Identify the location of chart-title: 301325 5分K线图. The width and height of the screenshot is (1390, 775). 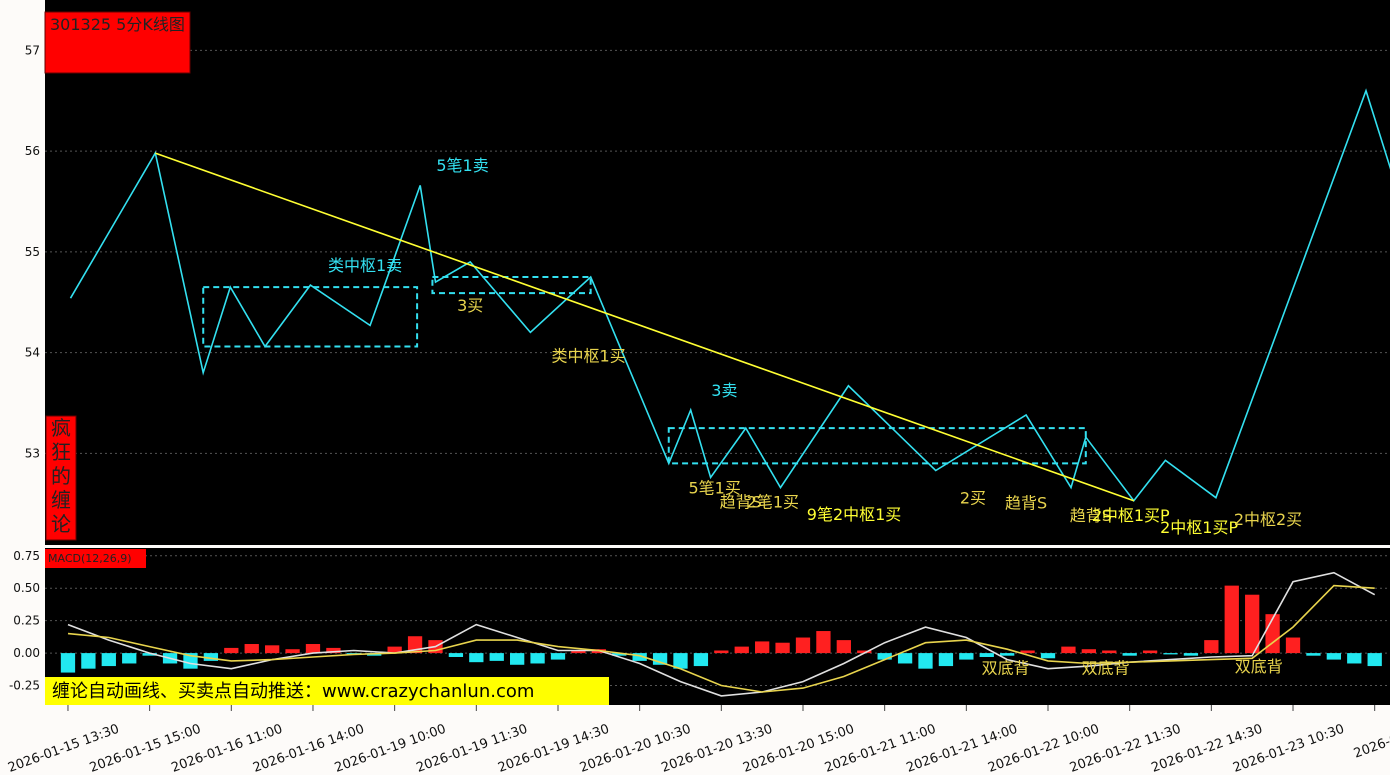
(117, 24).